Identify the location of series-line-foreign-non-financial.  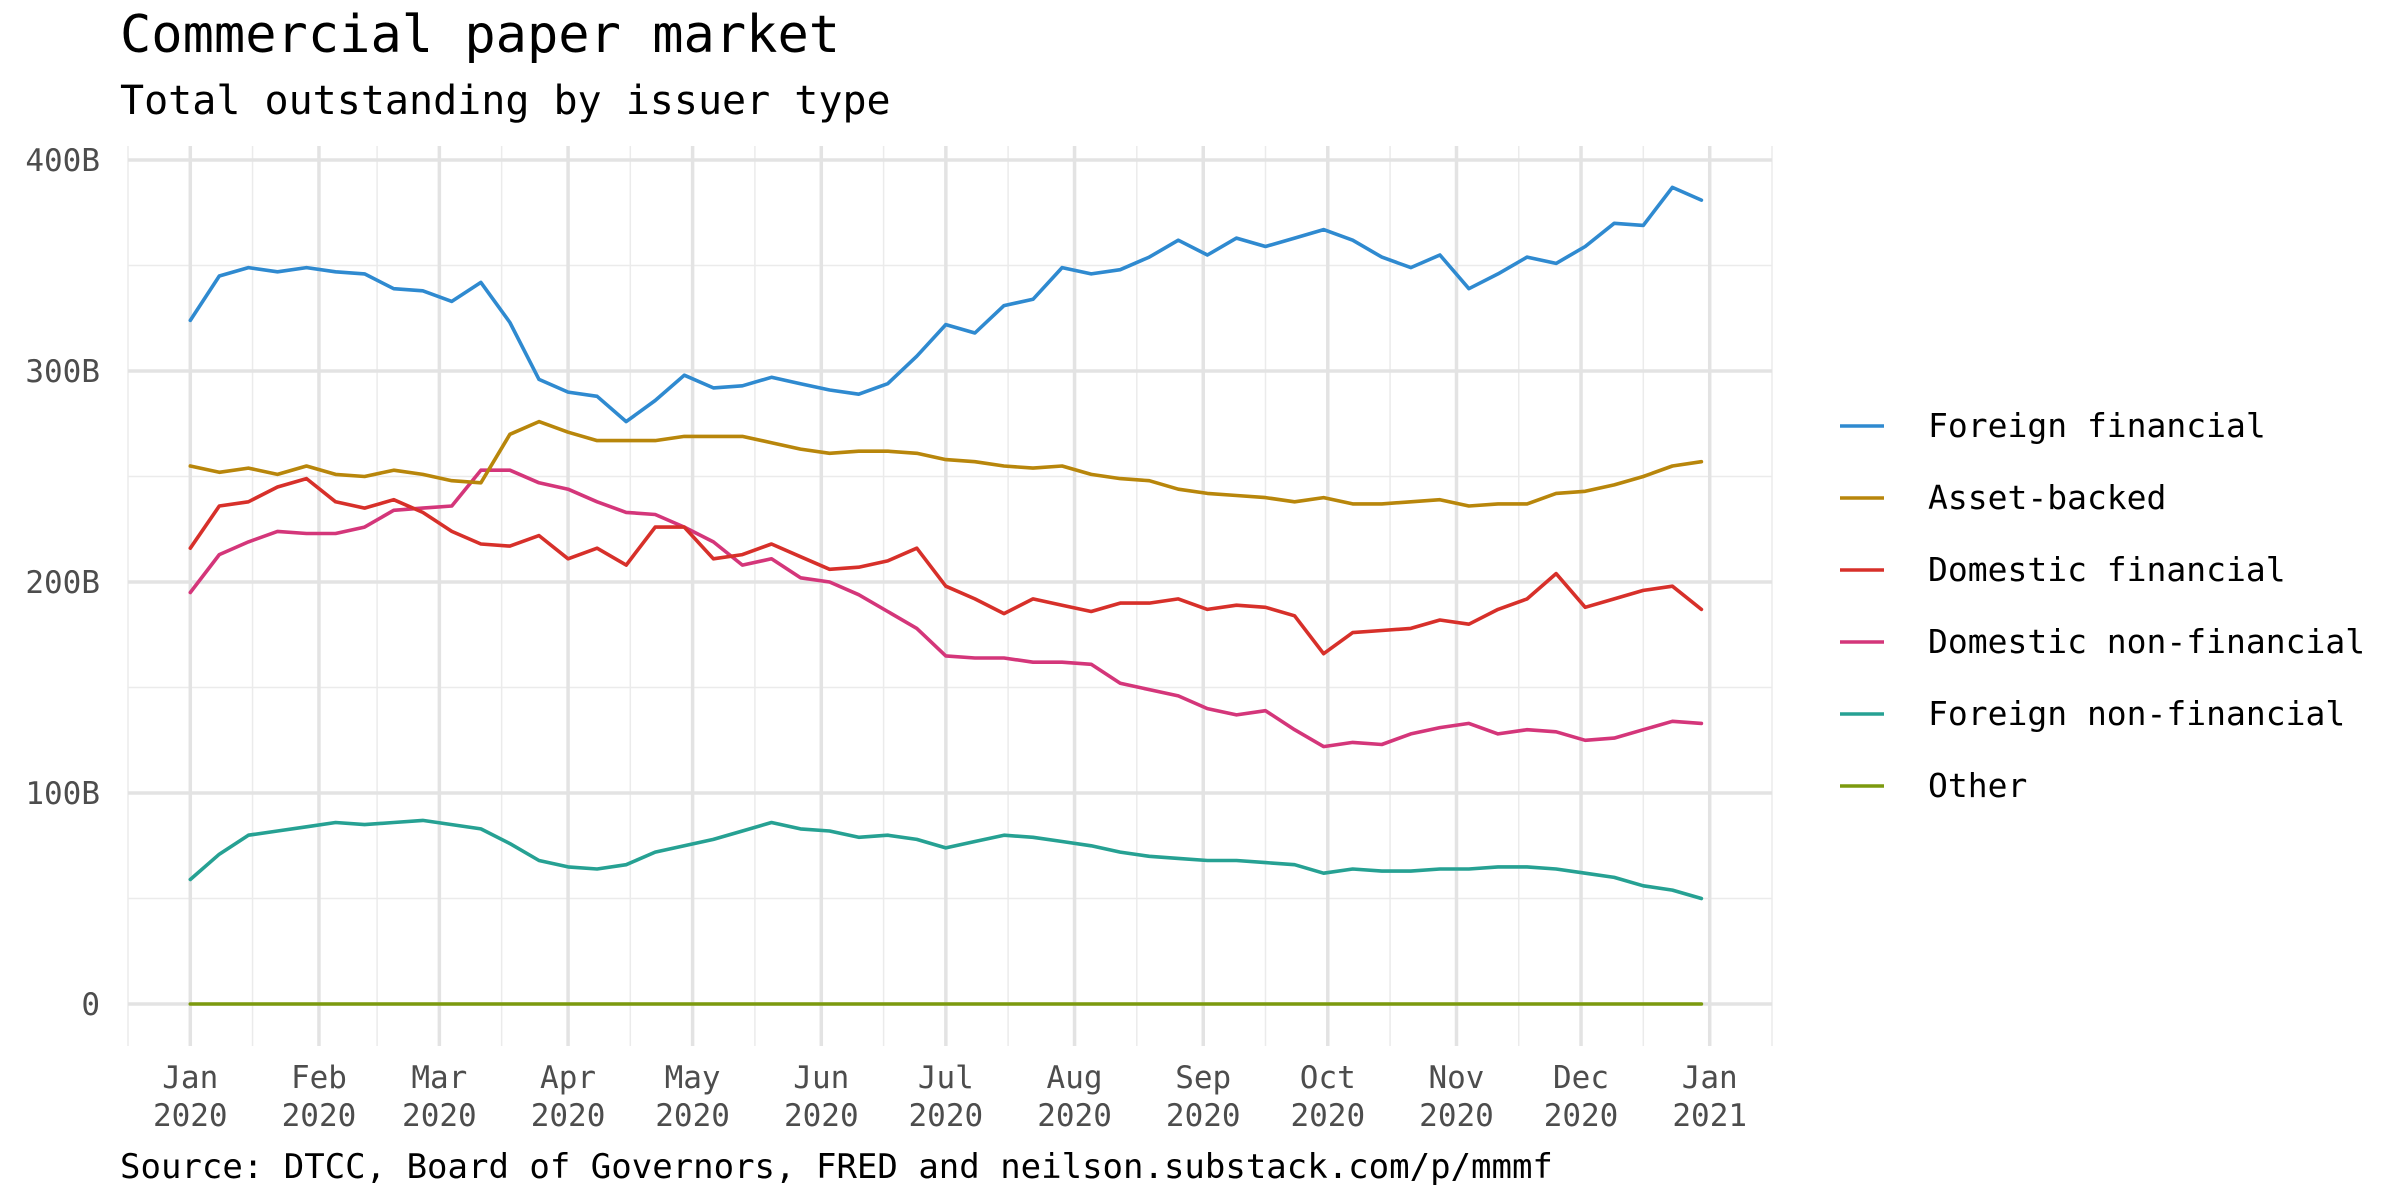
(946, 859).